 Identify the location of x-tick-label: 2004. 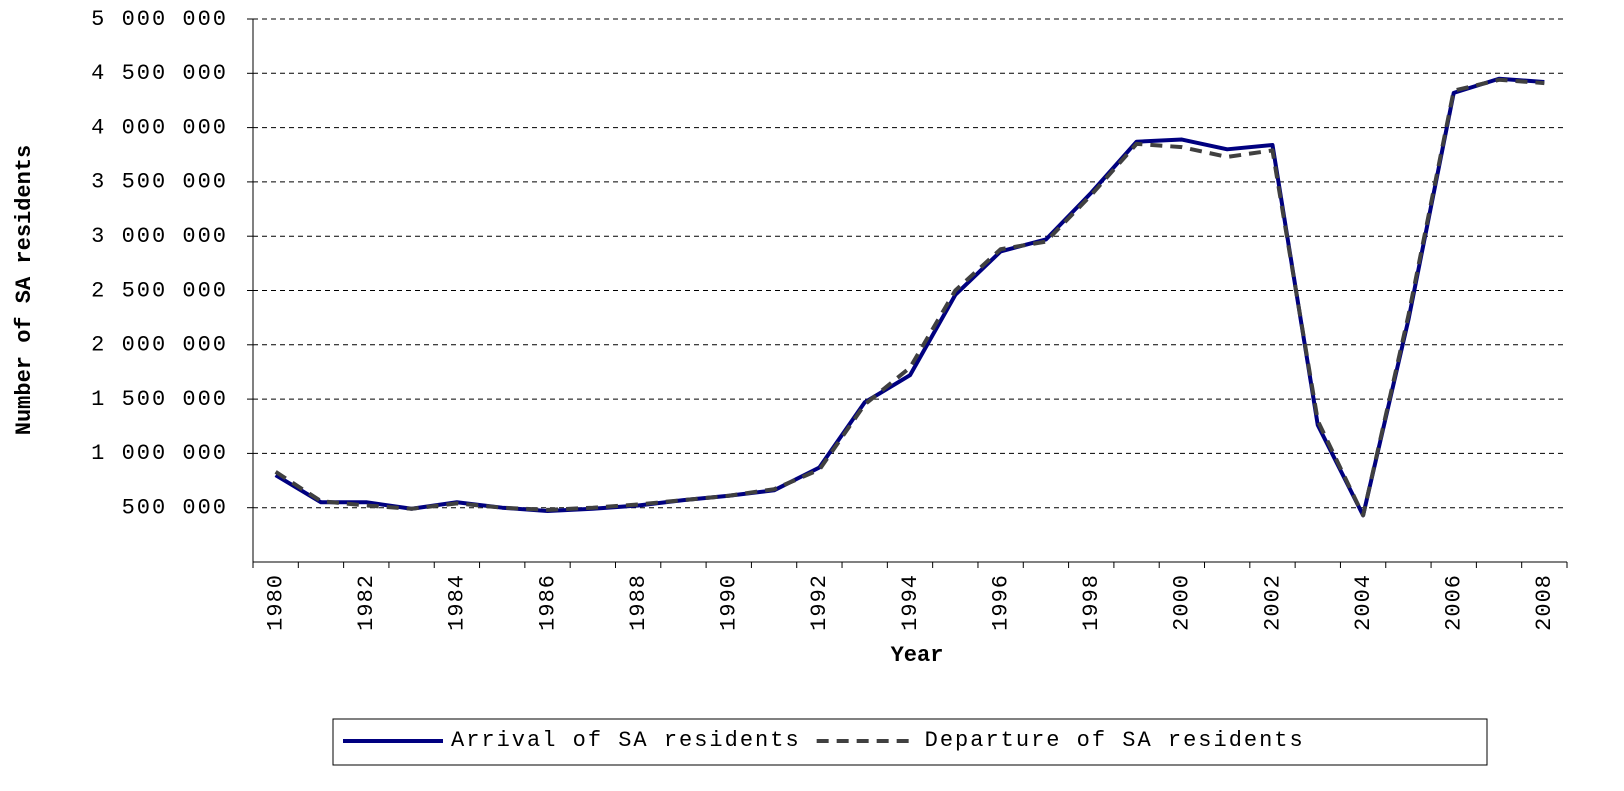
(1363, 602).